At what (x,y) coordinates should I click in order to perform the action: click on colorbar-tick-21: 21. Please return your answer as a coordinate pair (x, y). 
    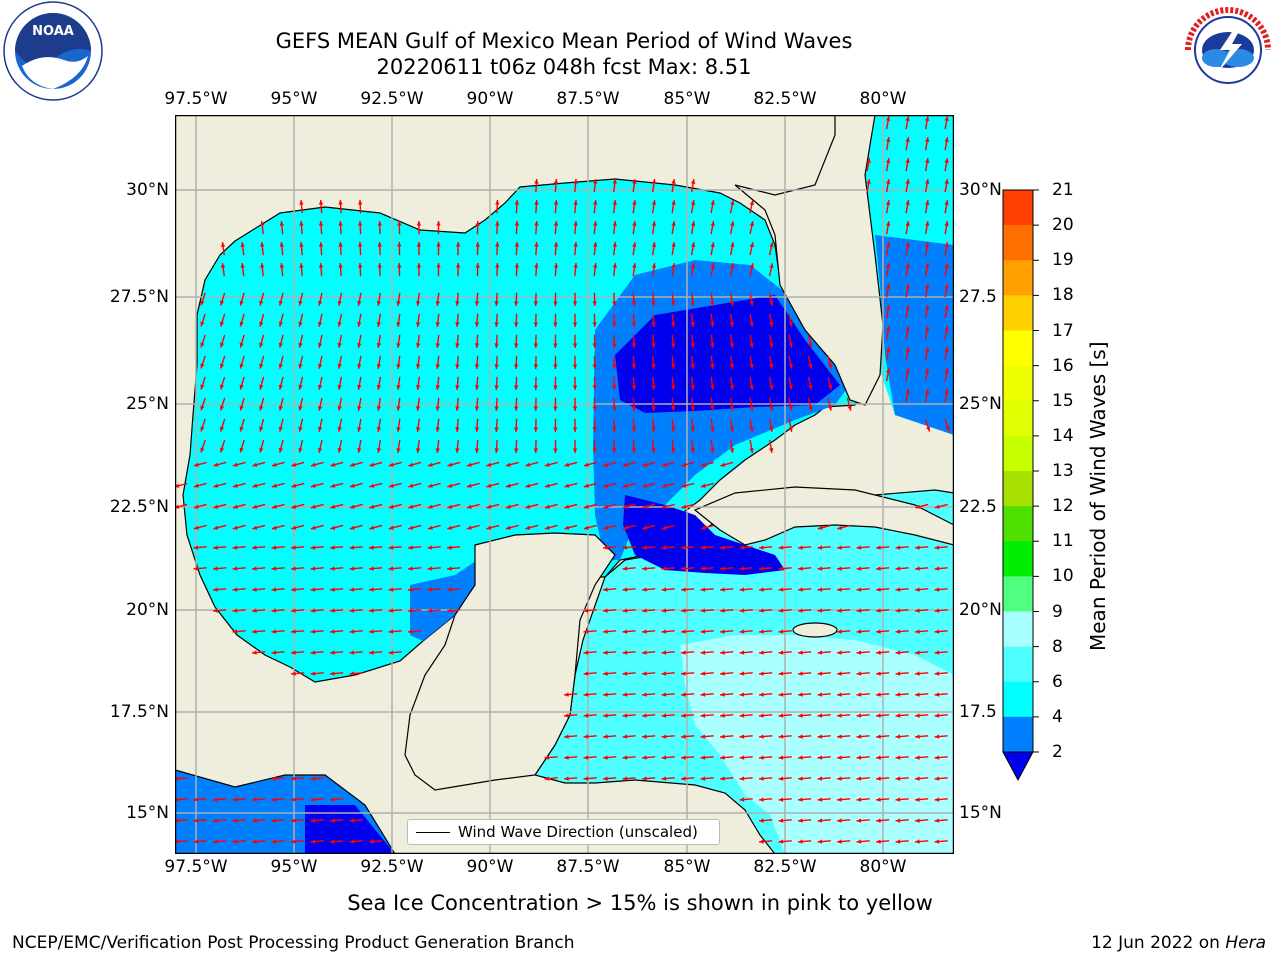
    Looking at the image, I should click on (1063, 190).